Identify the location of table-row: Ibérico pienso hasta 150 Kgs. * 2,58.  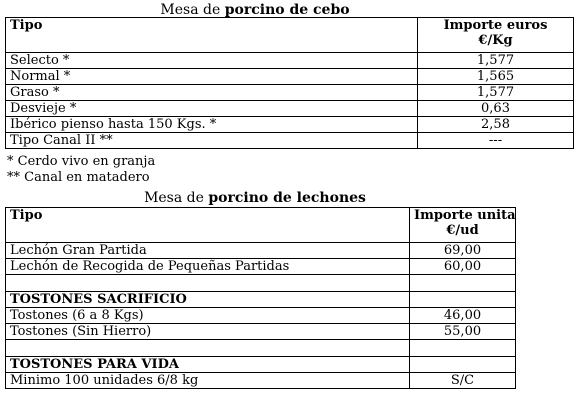
(289, 124).